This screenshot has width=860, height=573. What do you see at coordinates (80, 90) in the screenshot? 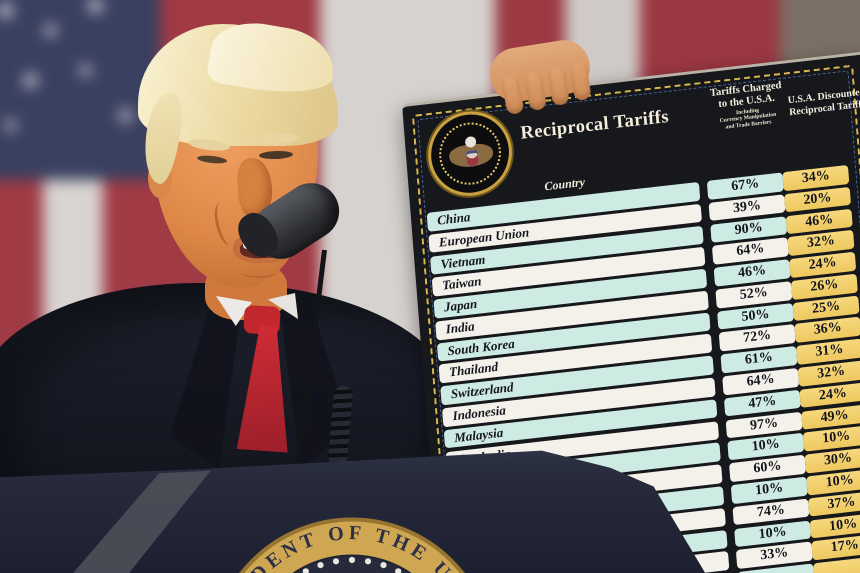
I see `flag-star-field` at bounding box center [80, 90].